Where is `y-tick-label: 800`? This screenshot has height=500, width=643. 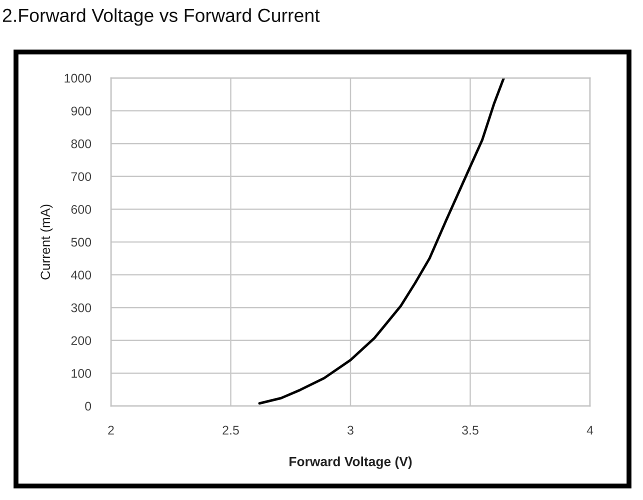 y-tick-label: 800 is located at coordinates (81, 143).